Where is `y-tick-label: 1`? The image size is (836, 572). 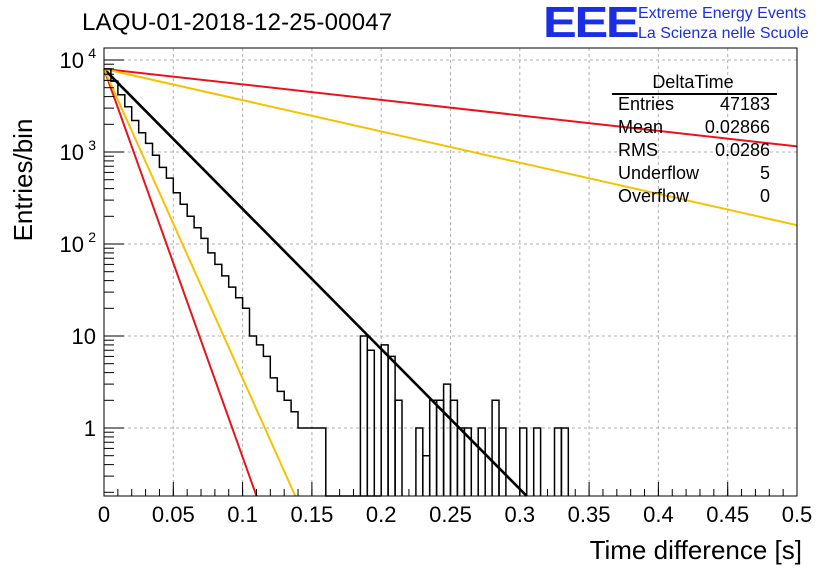 y-tick-label: 1 is located at coordinates (90, 428).